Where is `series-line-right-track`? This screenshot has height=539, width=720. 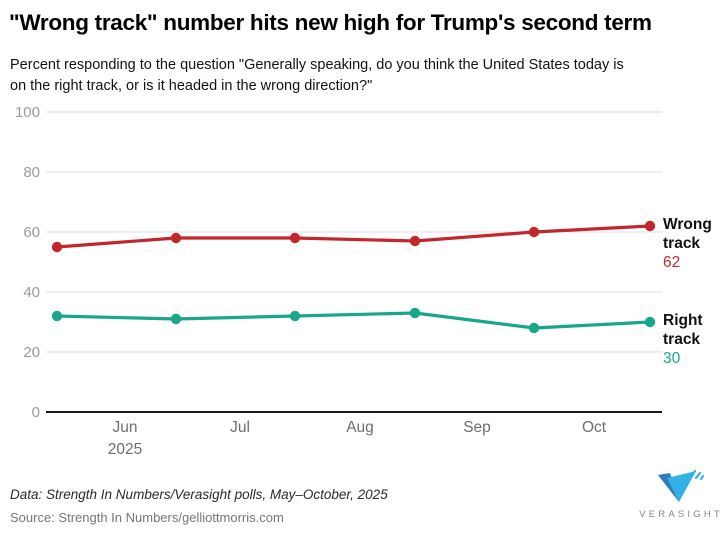
series-line-right-track is located at coordinates (353, 320).